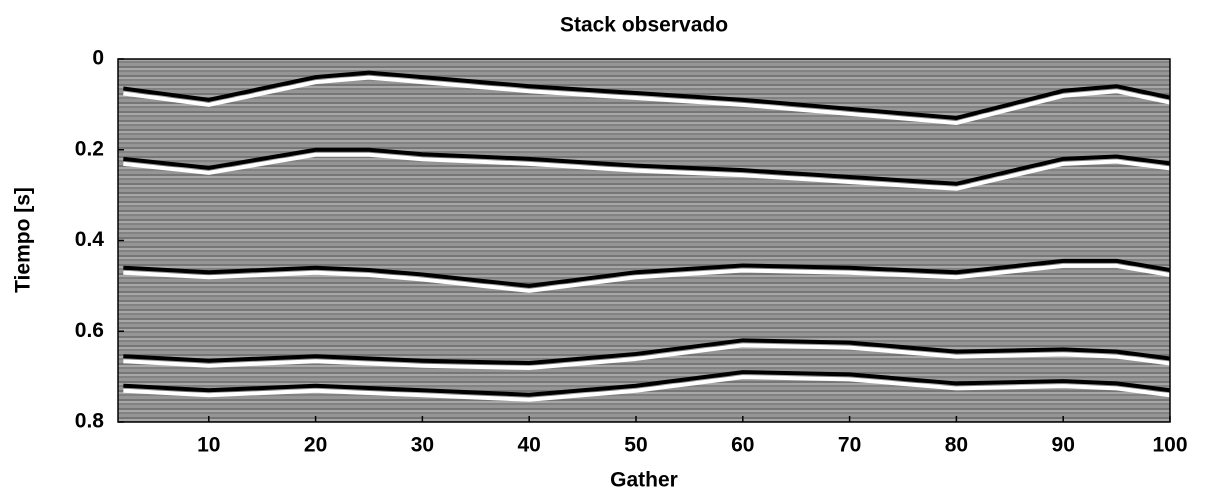  I want to click on y-tick-label: 0.2, so click(89, 148).